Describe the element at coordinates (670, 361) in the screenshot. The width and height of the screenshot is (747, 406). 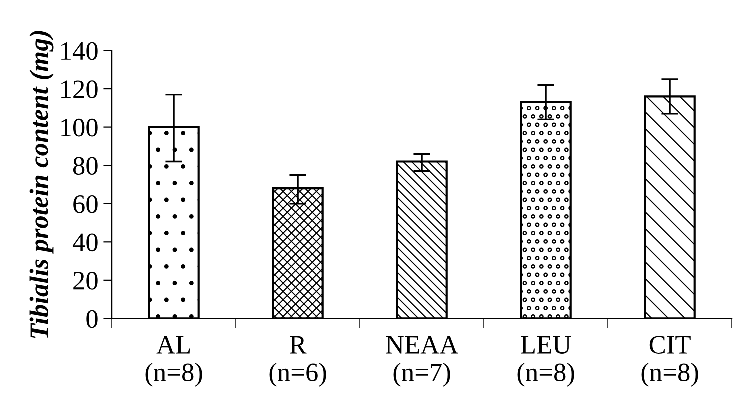
I see `x-tick-label: CIT (n=8)` at that location.